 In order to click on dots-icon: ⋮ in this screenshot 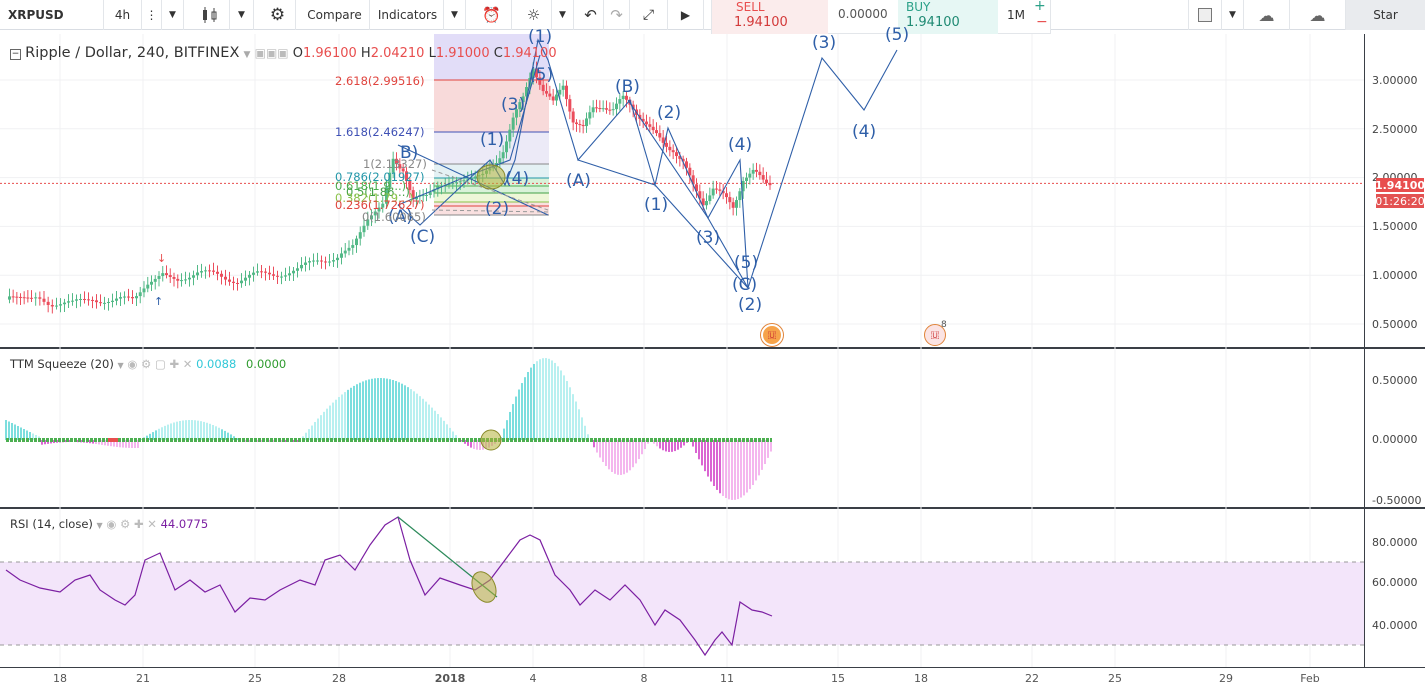, I will do `click(152, 15)`.